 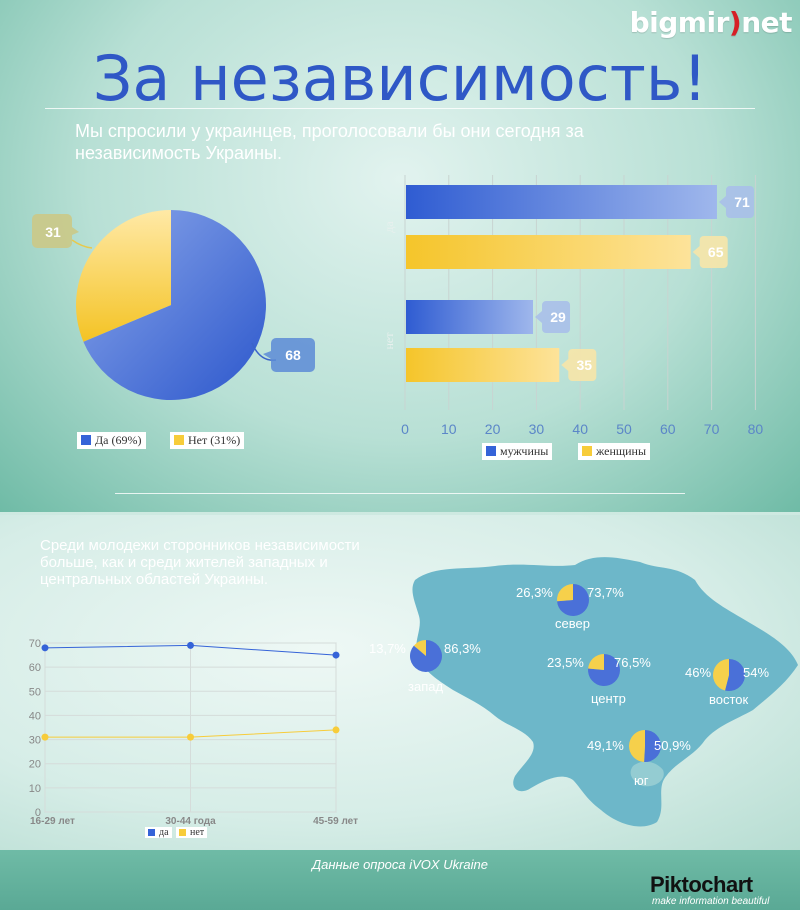 I want to click on region-vostok-name: восток, so click(x=729, y=699).